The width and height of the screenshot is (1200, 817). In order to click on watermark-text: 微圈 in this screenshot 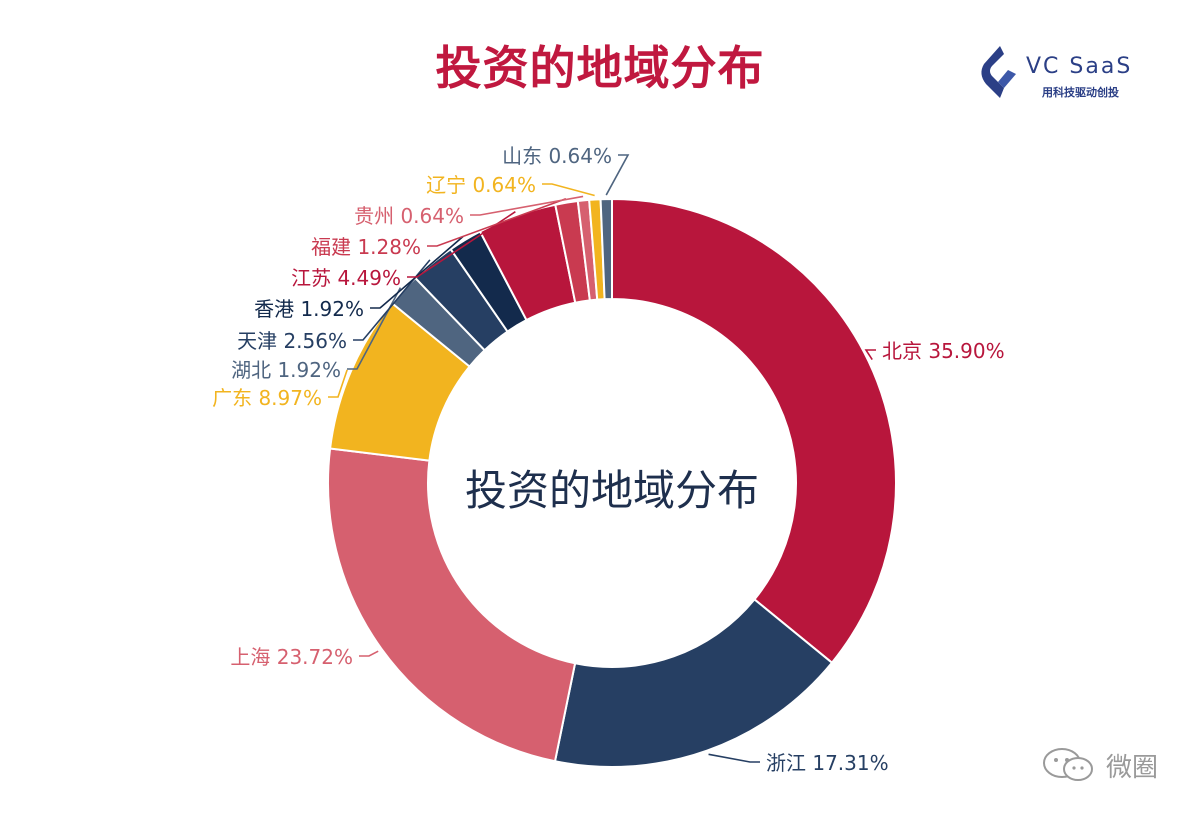, I will do `click(1132, 768)`.